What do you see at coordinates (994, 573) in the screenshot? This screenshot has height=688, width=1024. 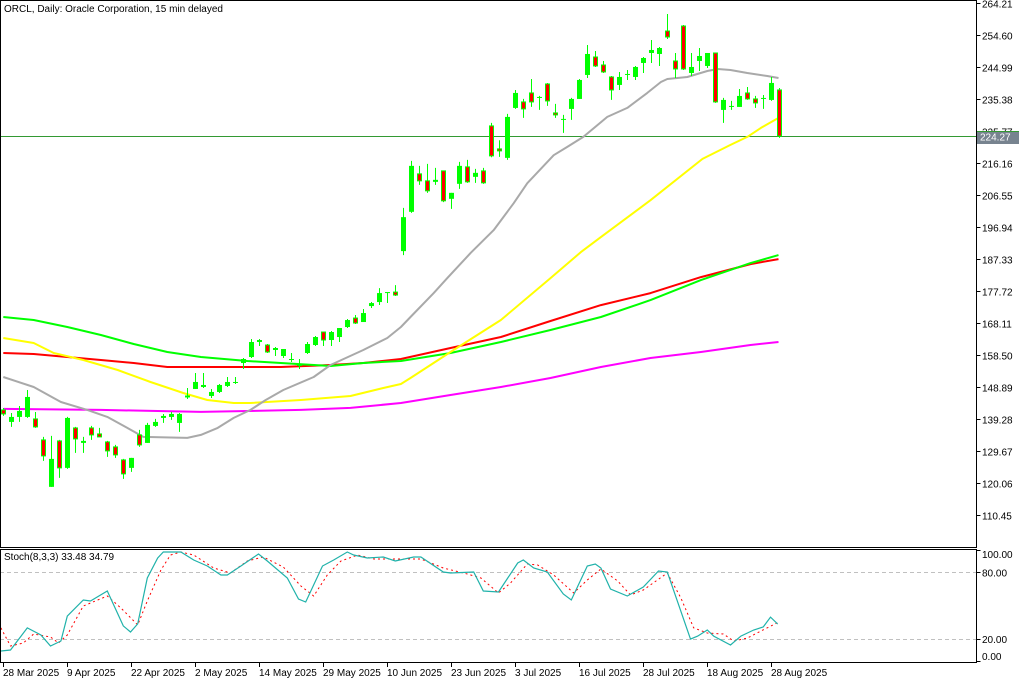 I see `stochastic-tick-label: 80.00` at bounding box center [994, 573].